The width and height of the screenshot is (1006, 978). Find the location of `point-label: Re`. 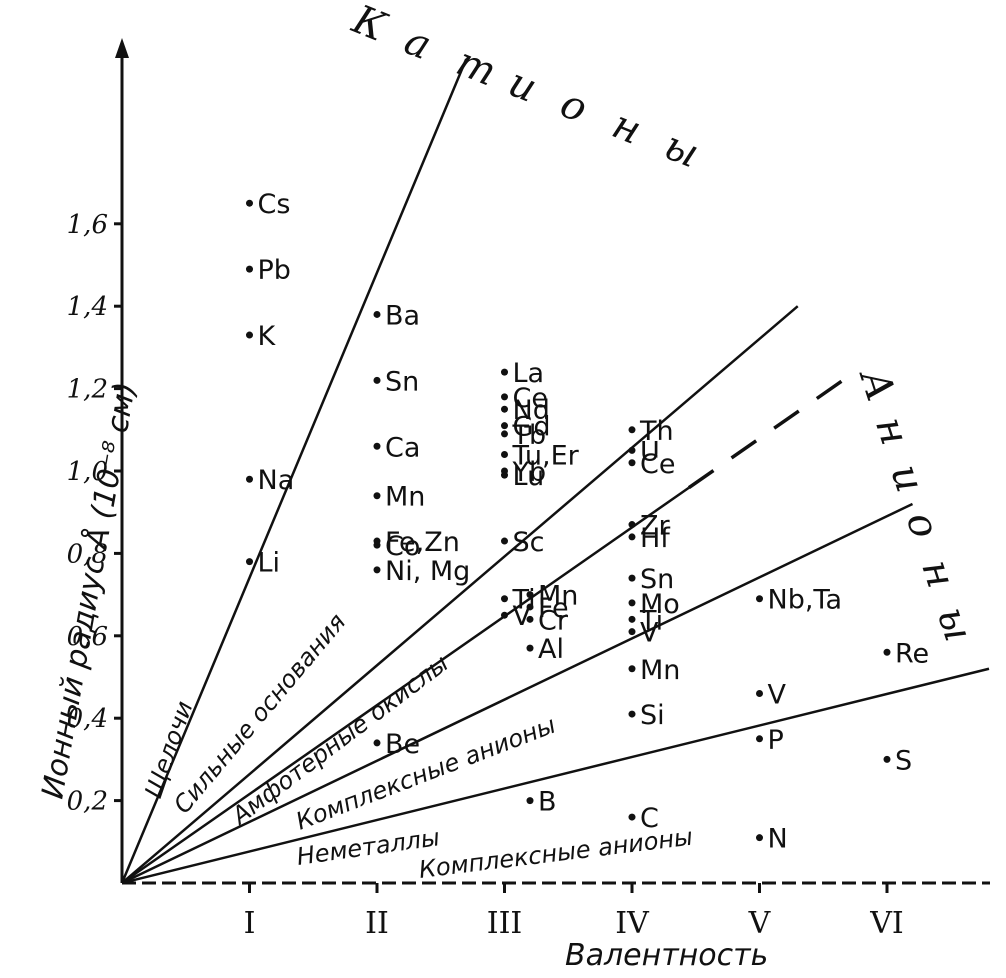

point-label: Re is located at coordinates (912, 653).